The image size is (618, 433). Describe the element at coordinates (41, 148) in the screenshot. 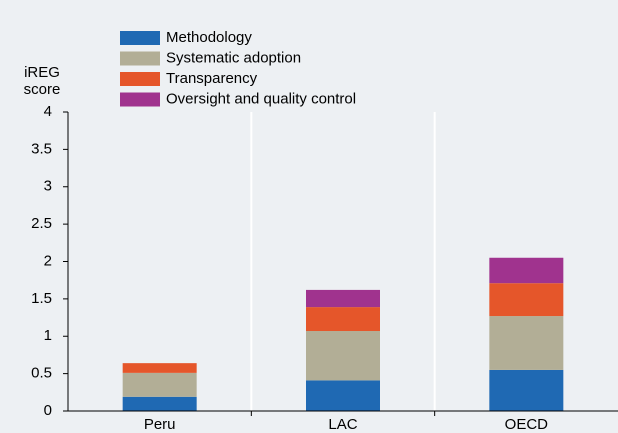

I see `y-tick-label: 3.5` at that location.